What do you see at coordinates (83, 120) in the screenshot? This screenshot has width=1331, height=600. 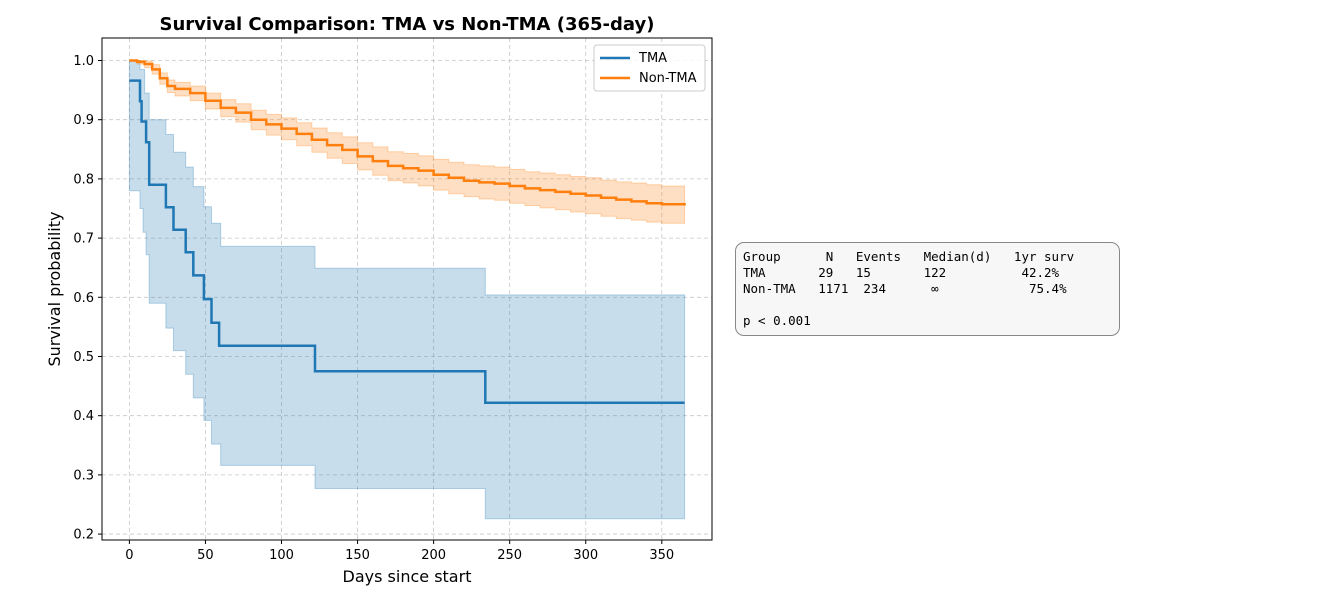 I see `y-tick-label: 0.9` at bounding box center [83, 120].